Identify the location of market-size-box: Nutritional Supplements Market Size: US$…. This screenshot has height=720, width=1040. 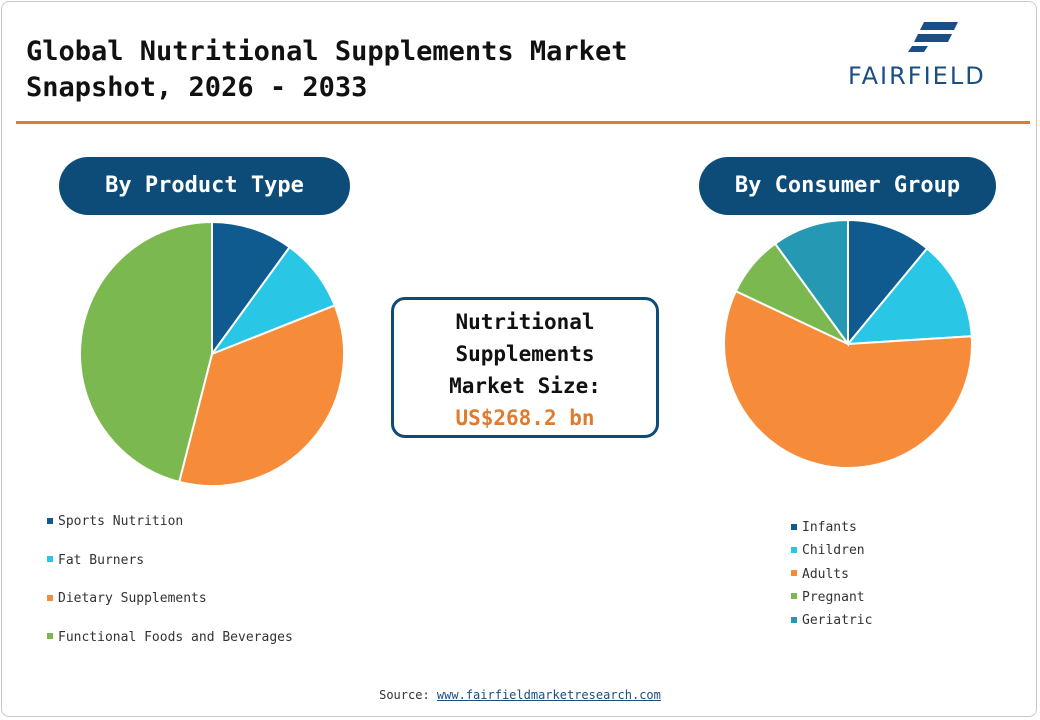
(525, 367).